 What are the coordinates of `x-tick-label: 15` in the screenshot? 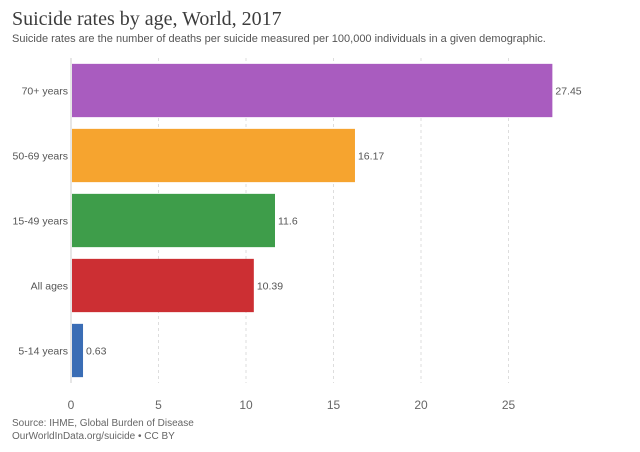 It's located at (334, 405).